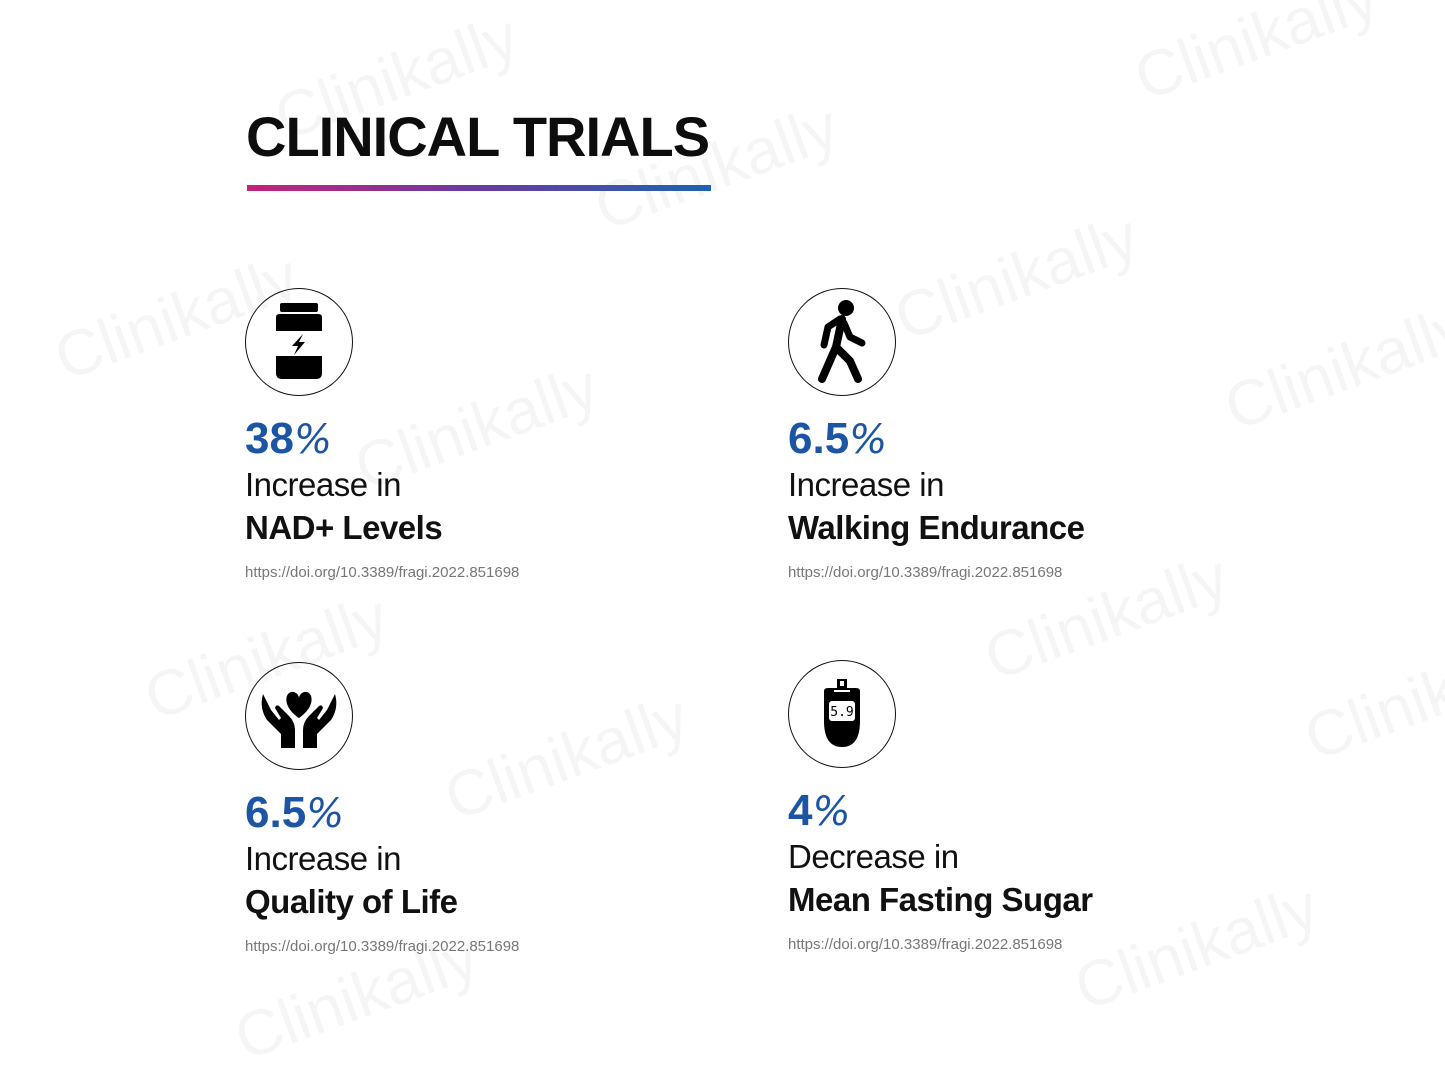 This screenshot has width=1445, height=1084. Describe the element at coordinates (351, 901) in the screenshot. I see `stat-metric: Quality of Life` at that location.